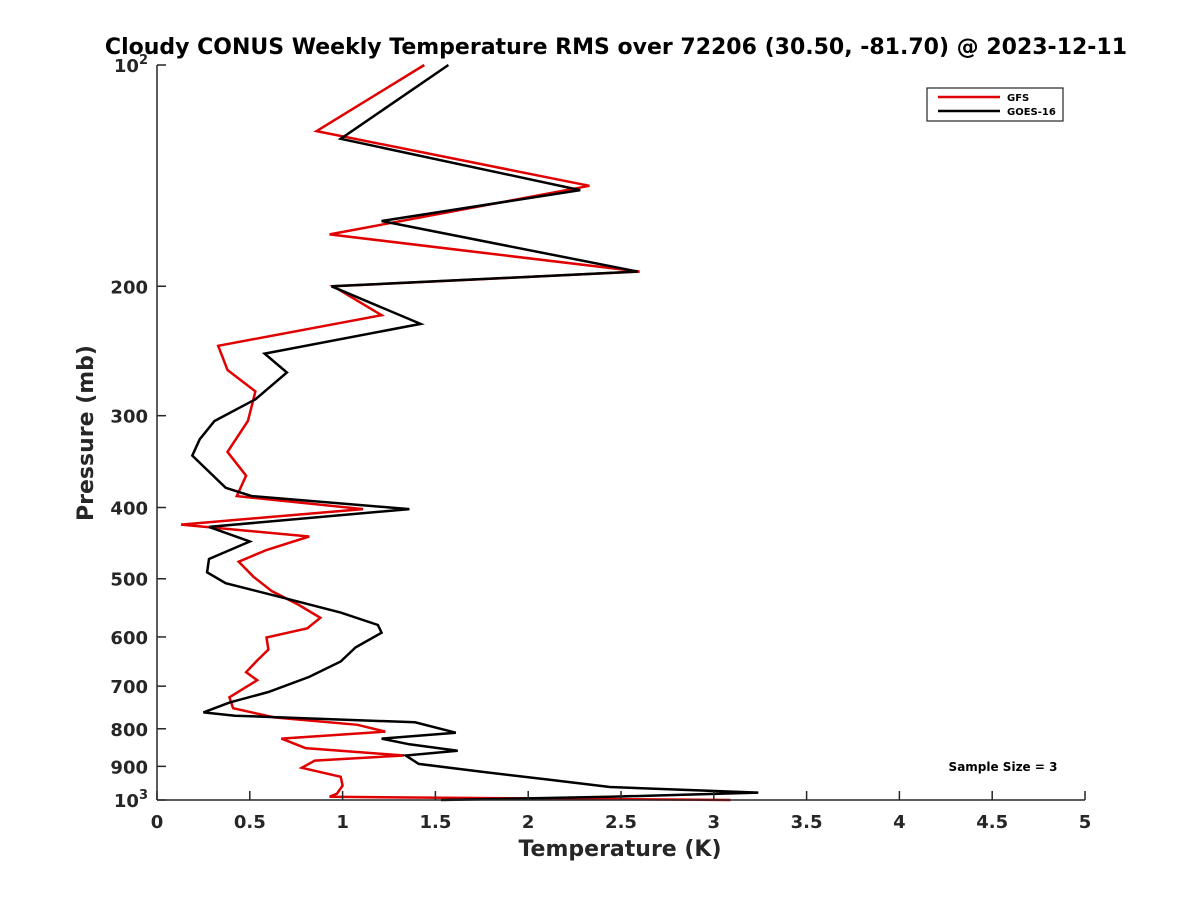  I want to click on y-axis-label: Pressure (mb), so click(86, 433).